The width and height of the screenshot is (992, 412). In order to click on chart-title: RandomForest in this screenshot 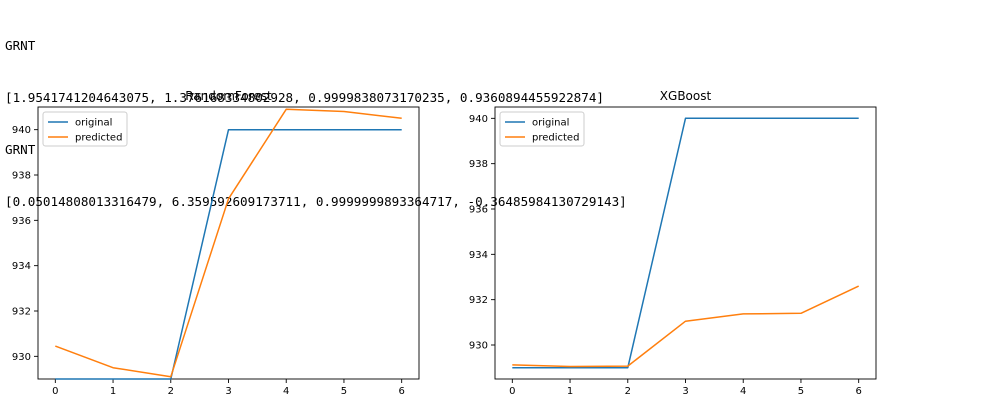, I will do `click(228, 96)`.